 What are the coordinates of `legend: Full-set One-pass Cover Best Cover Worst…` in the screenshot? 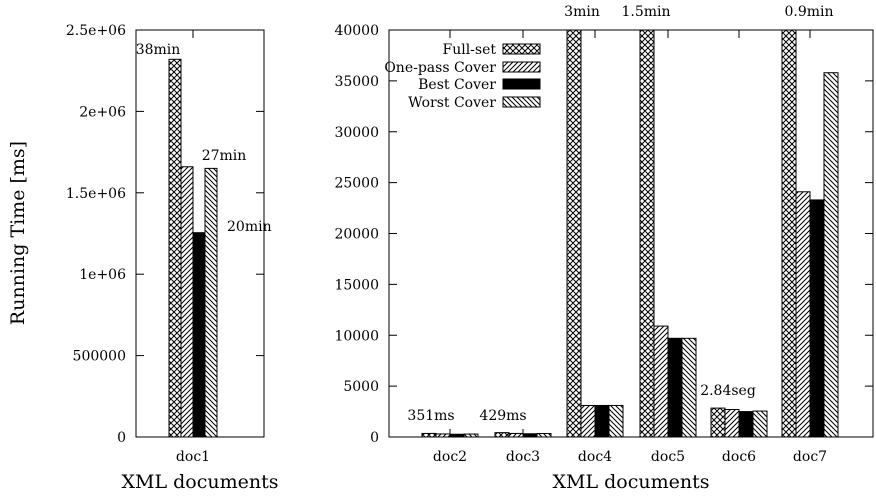 It's located at (462, 76).